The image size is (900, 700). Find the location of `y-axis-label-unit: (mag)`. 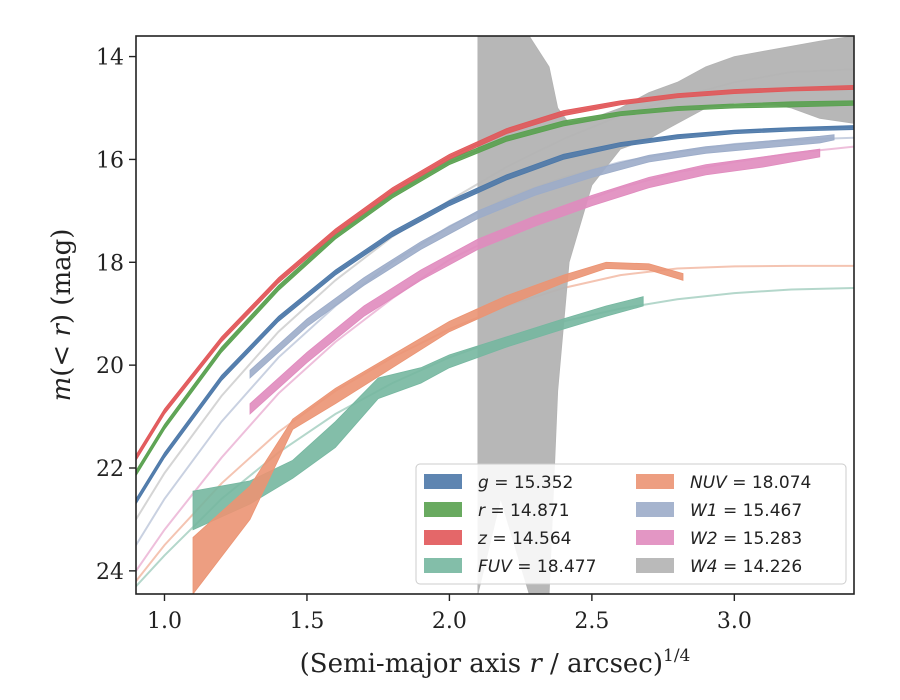

y-axis-label-unit: (mag) is located at coordinates (62, 271).